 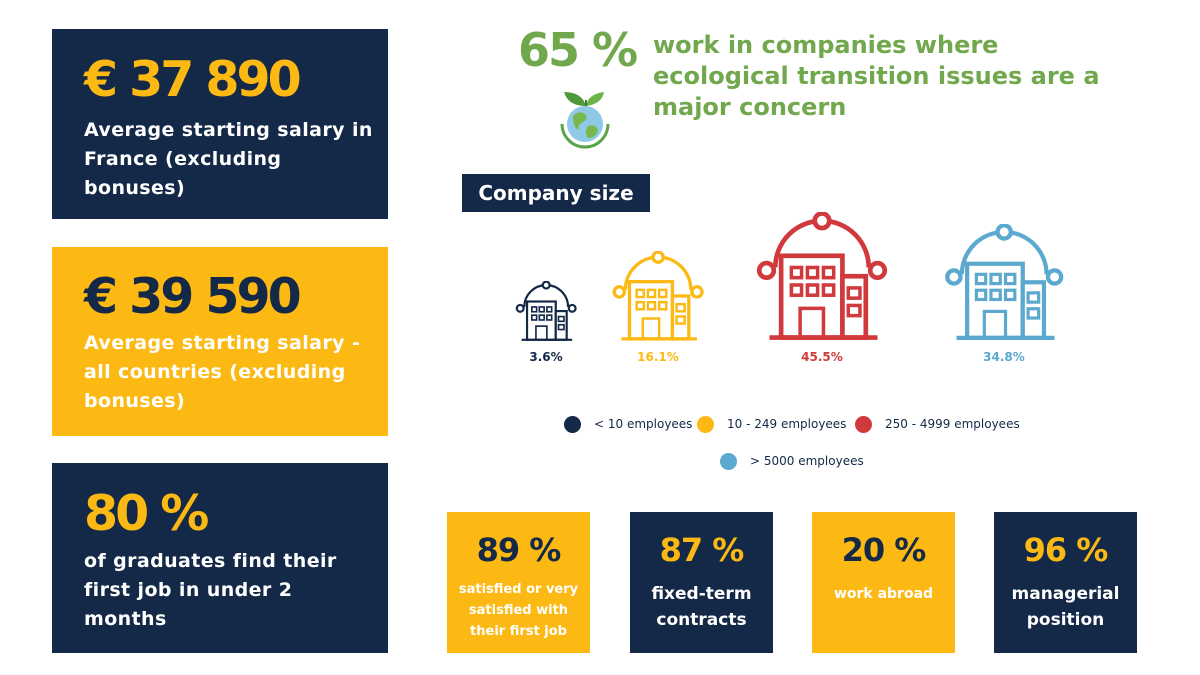 What do you see at coordinates (578, 50) in the screenshot?
I see `ecology-percent: 65 %` at bounding box center [578, 50].